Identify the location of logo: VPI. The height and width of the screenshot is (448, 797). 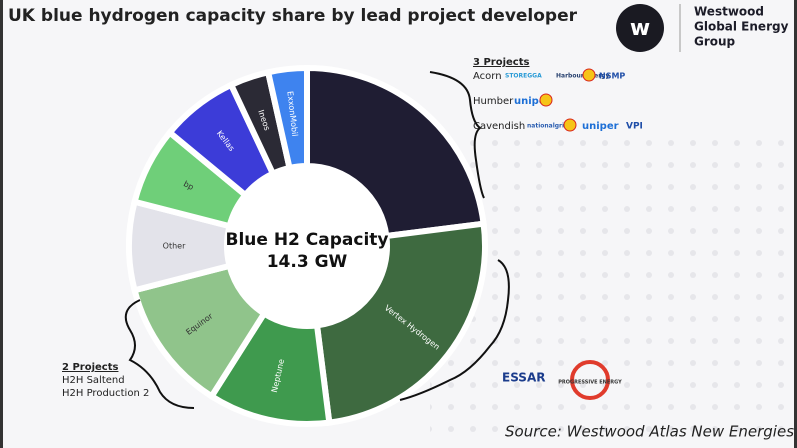
(634, 127).